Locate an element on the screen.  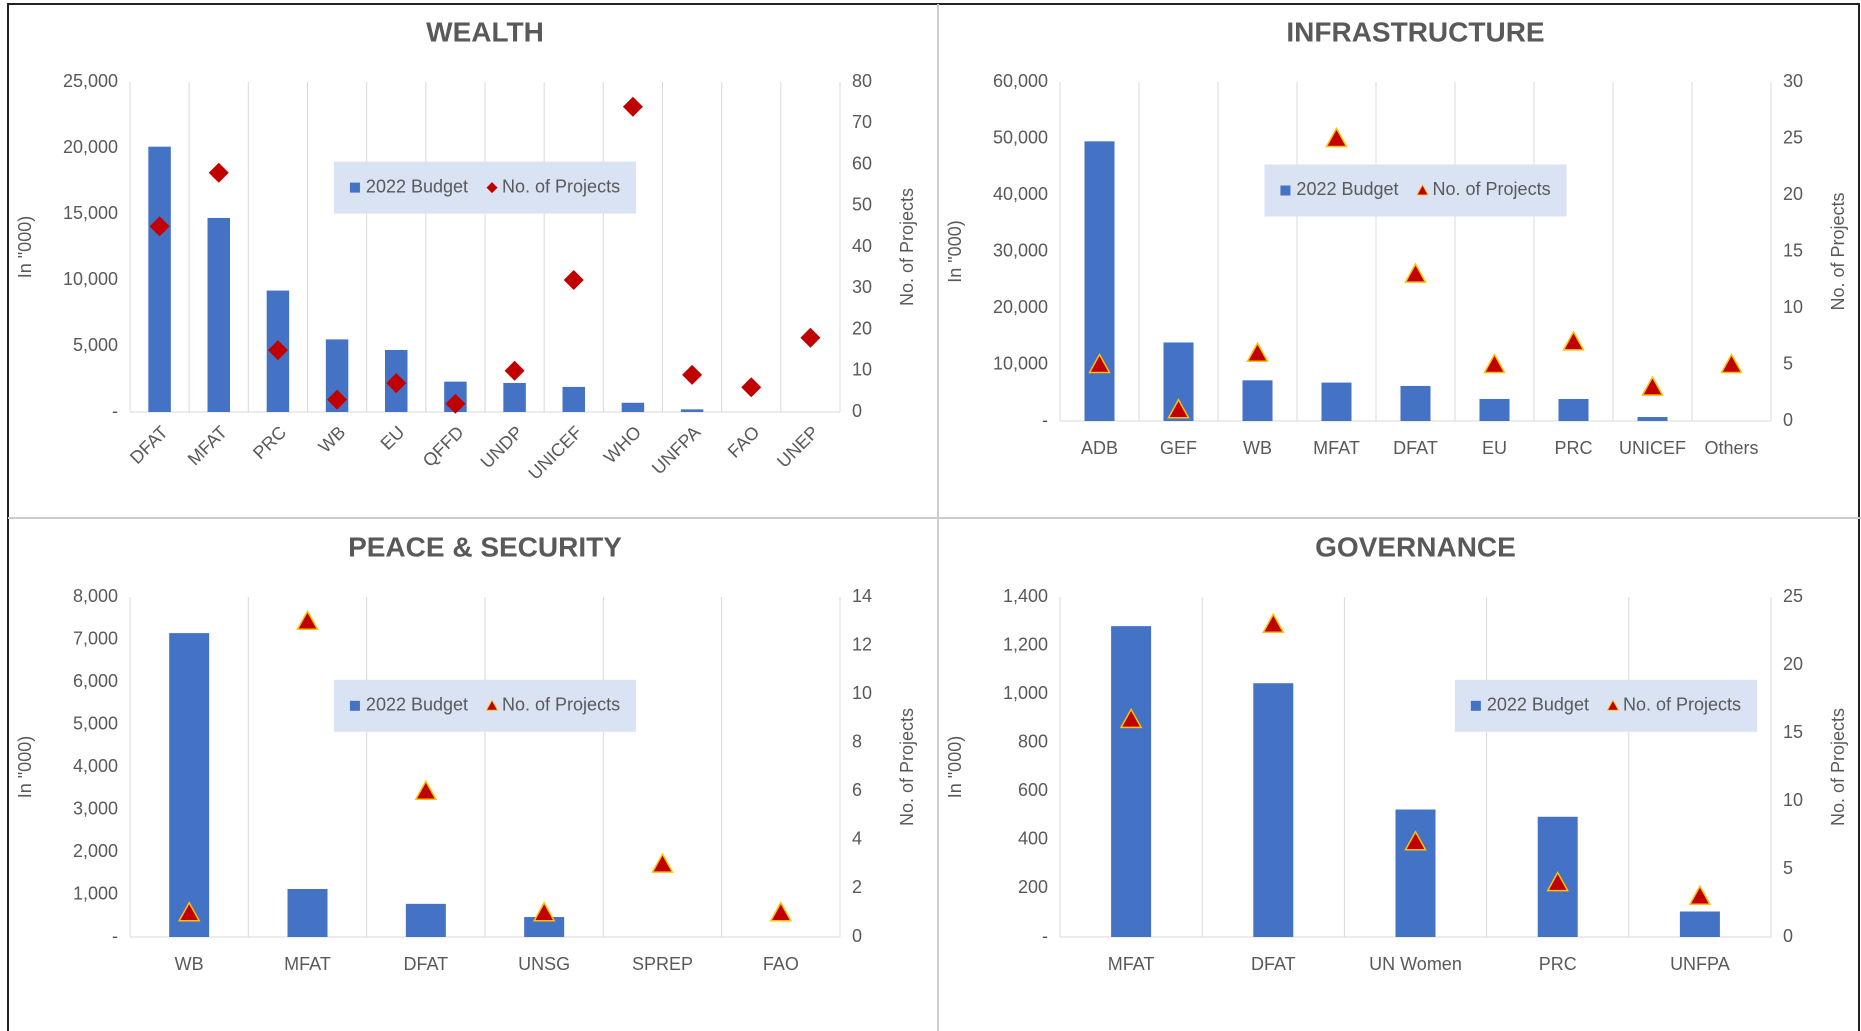
x-tick-label: SPREP is located at coordinates (662, 964).